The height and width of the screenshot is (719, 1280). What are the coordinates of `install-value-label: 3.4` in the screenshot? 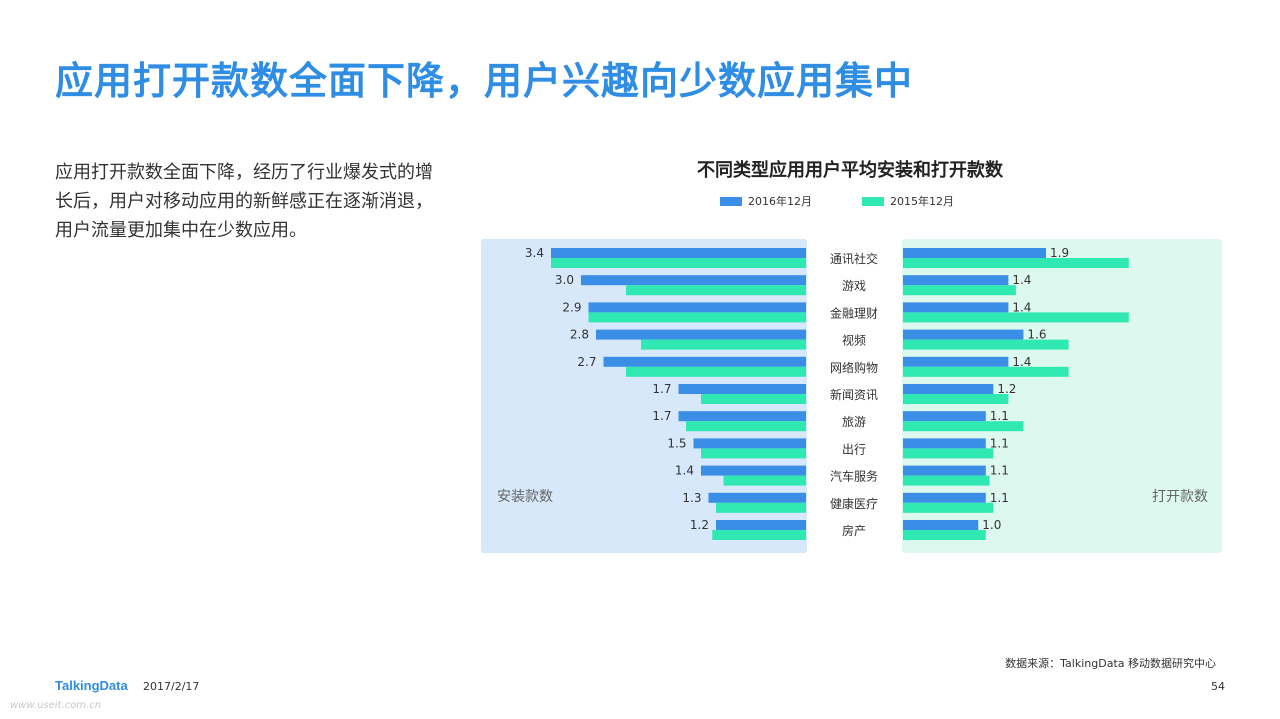 It's located at (534, 253).